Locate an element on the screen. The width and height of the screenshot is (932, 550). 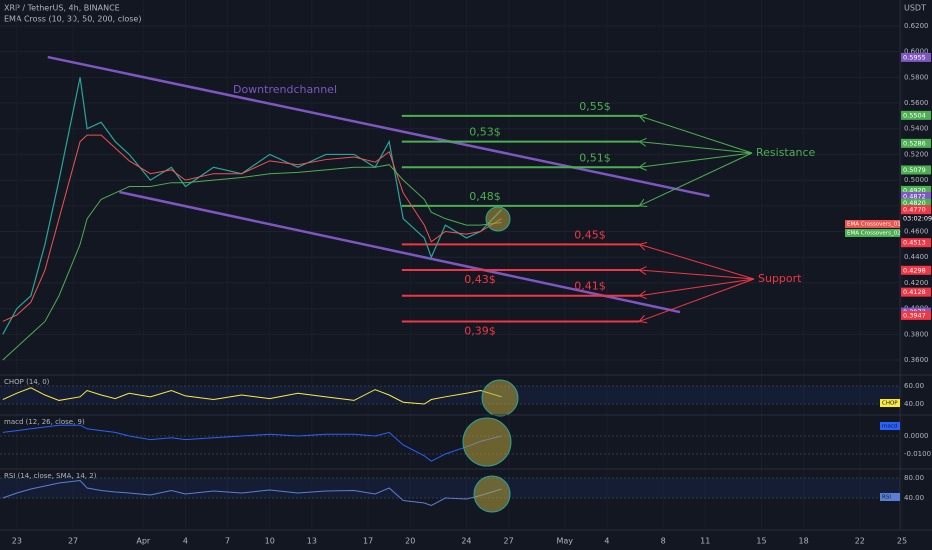
x-tick-label: 17 is located at coordinates (368, 541).